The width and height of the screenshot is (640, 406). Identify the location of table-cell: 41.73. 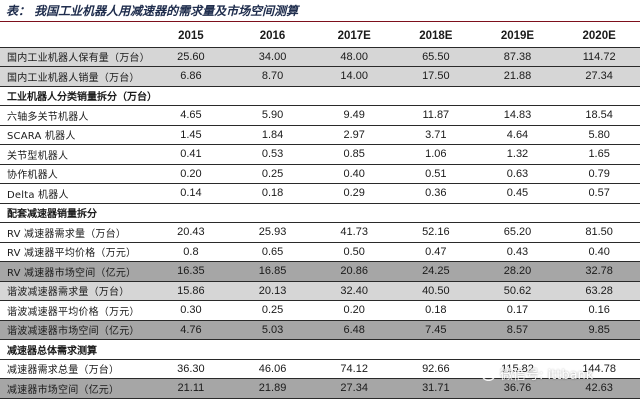
(354, 232).